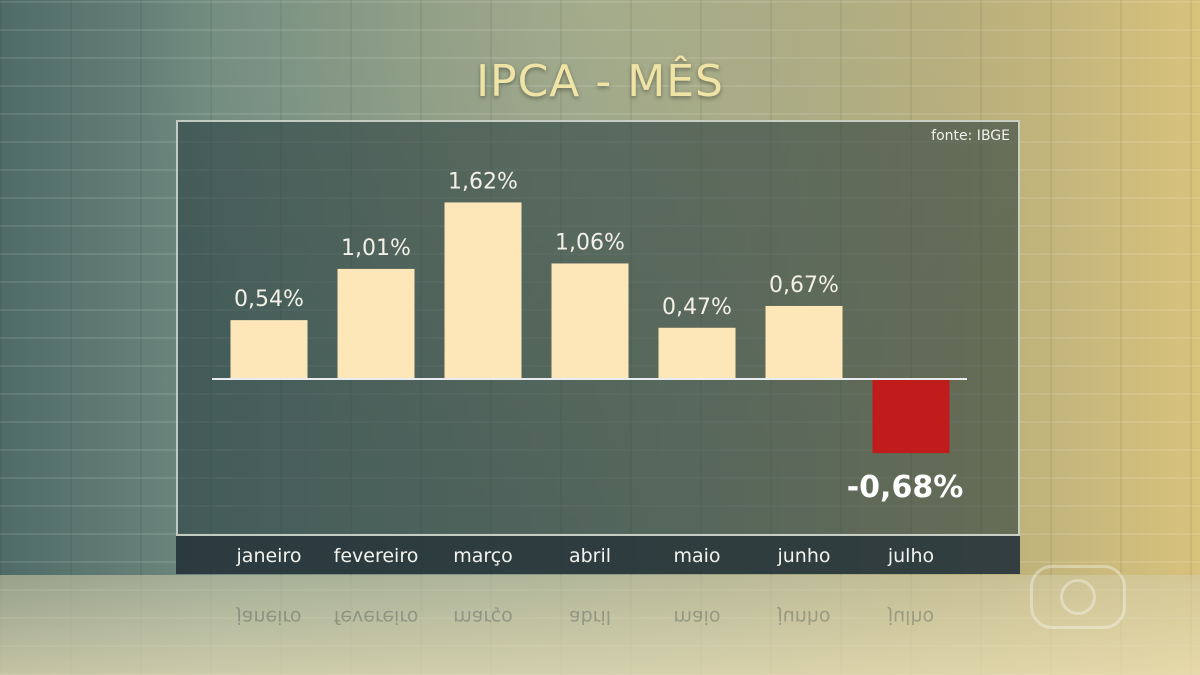 The width and height of the screenshot is (1200, 675). I want to click on value-label-junho: 0,67%, so click(804, 285).